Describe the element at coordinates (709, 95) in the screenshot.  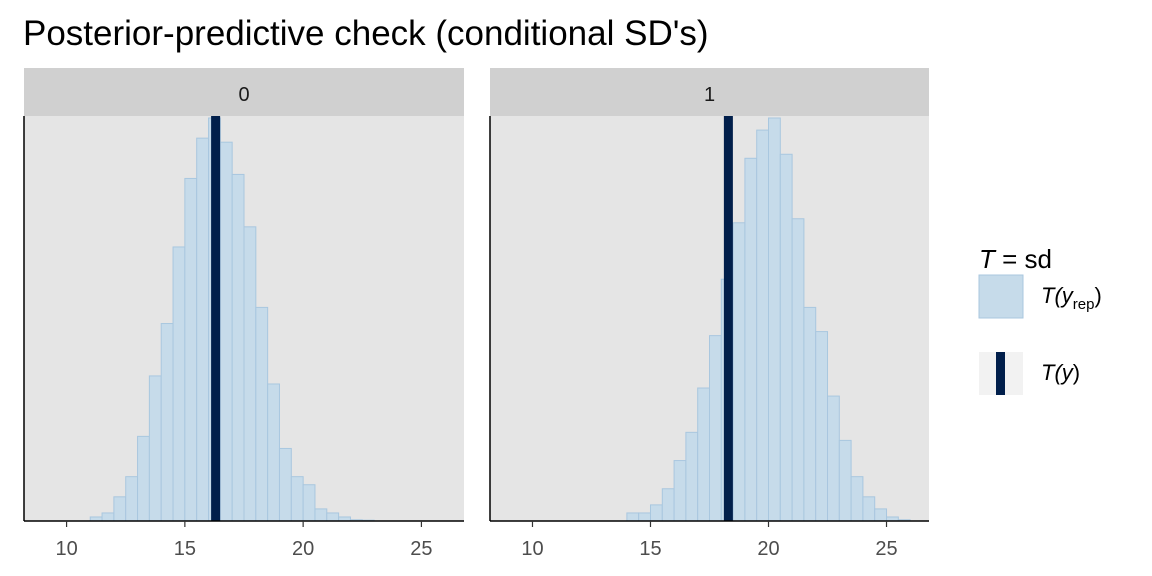
I see `facet-strip-label: 1` at that location.